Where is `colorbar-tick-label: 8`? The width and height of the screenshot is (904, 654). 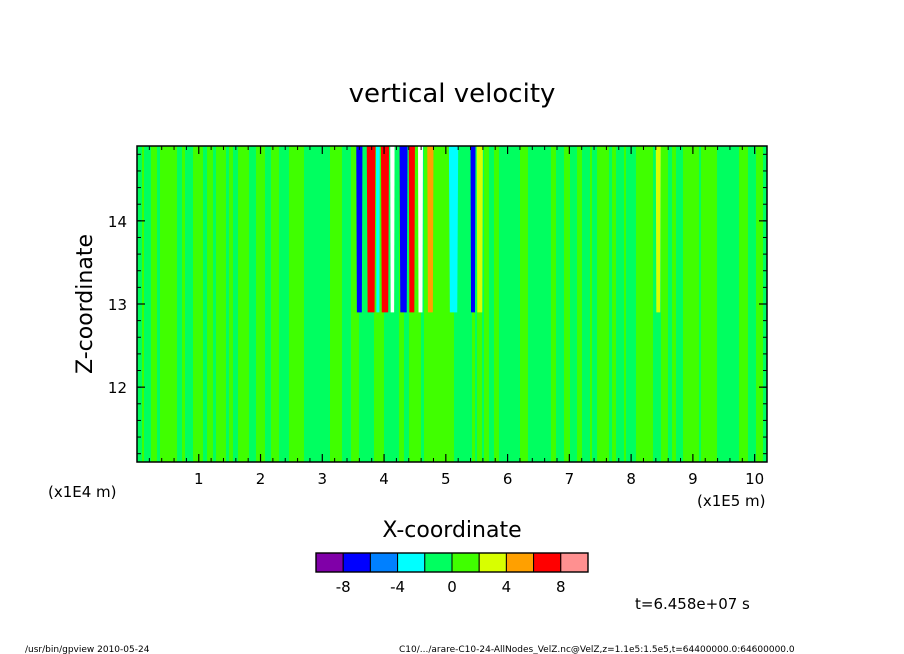 colorbar-tick-label: 8 is located at coordinates (561, 587).